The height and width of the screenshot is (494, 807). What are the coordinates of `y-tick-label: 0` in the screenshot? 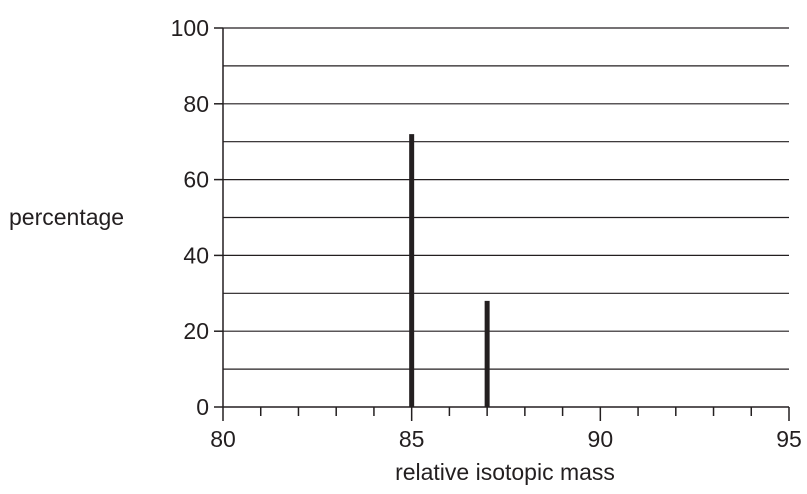 It's located at (202, 407).